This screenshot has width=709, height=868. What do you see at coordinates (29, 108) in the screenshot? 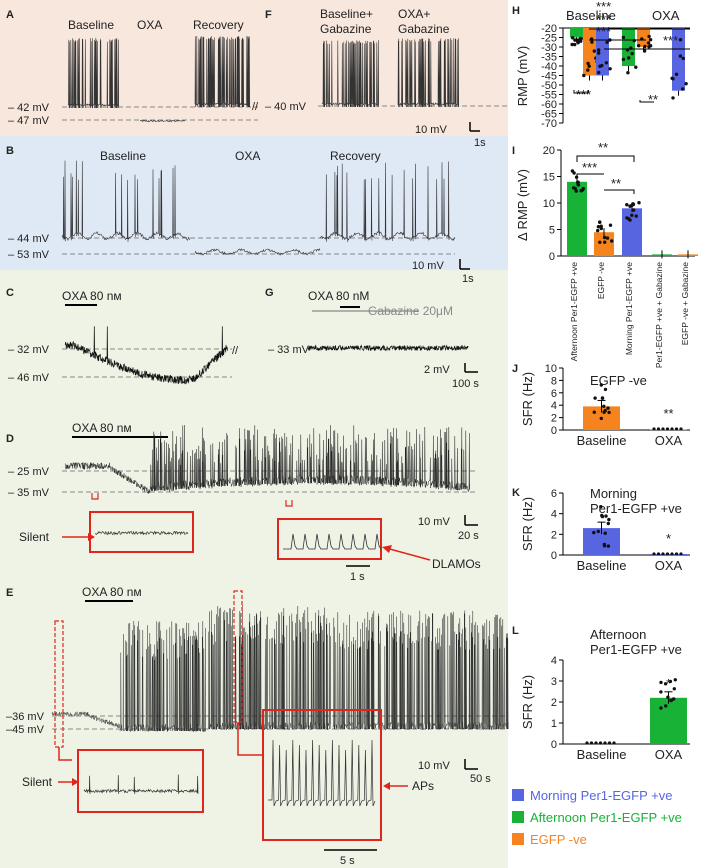
I see `panel-a-v1: – 42 mV` at bounding box center [29, 108].